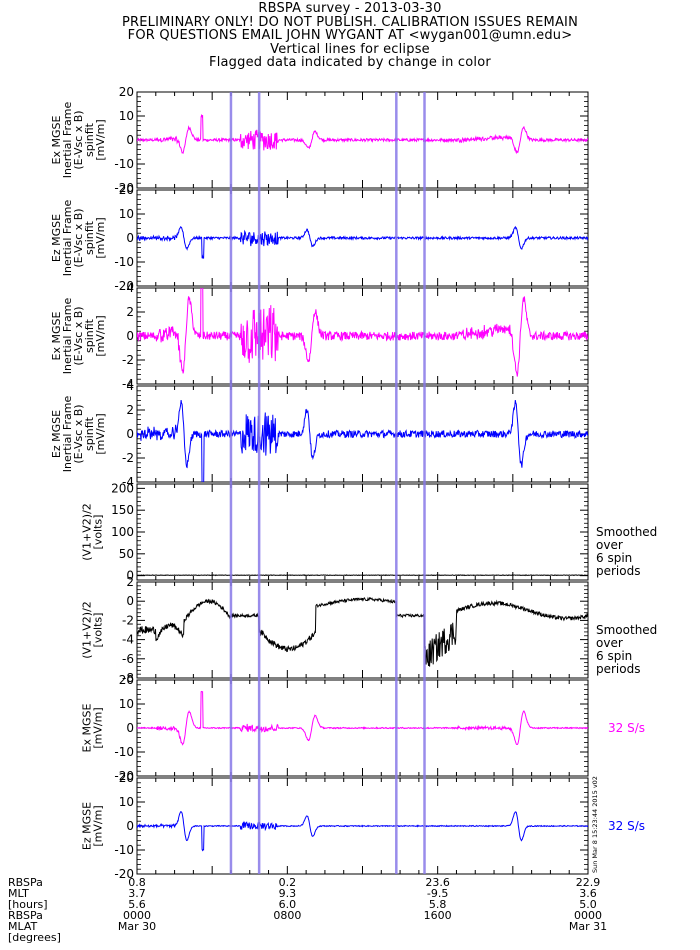 The height and width of the screenshot is (950, 700). What do you see at coordinates (588, 904) in the screenshot?
I see `footer-value: 5.0` at bounding box center [588, 904].